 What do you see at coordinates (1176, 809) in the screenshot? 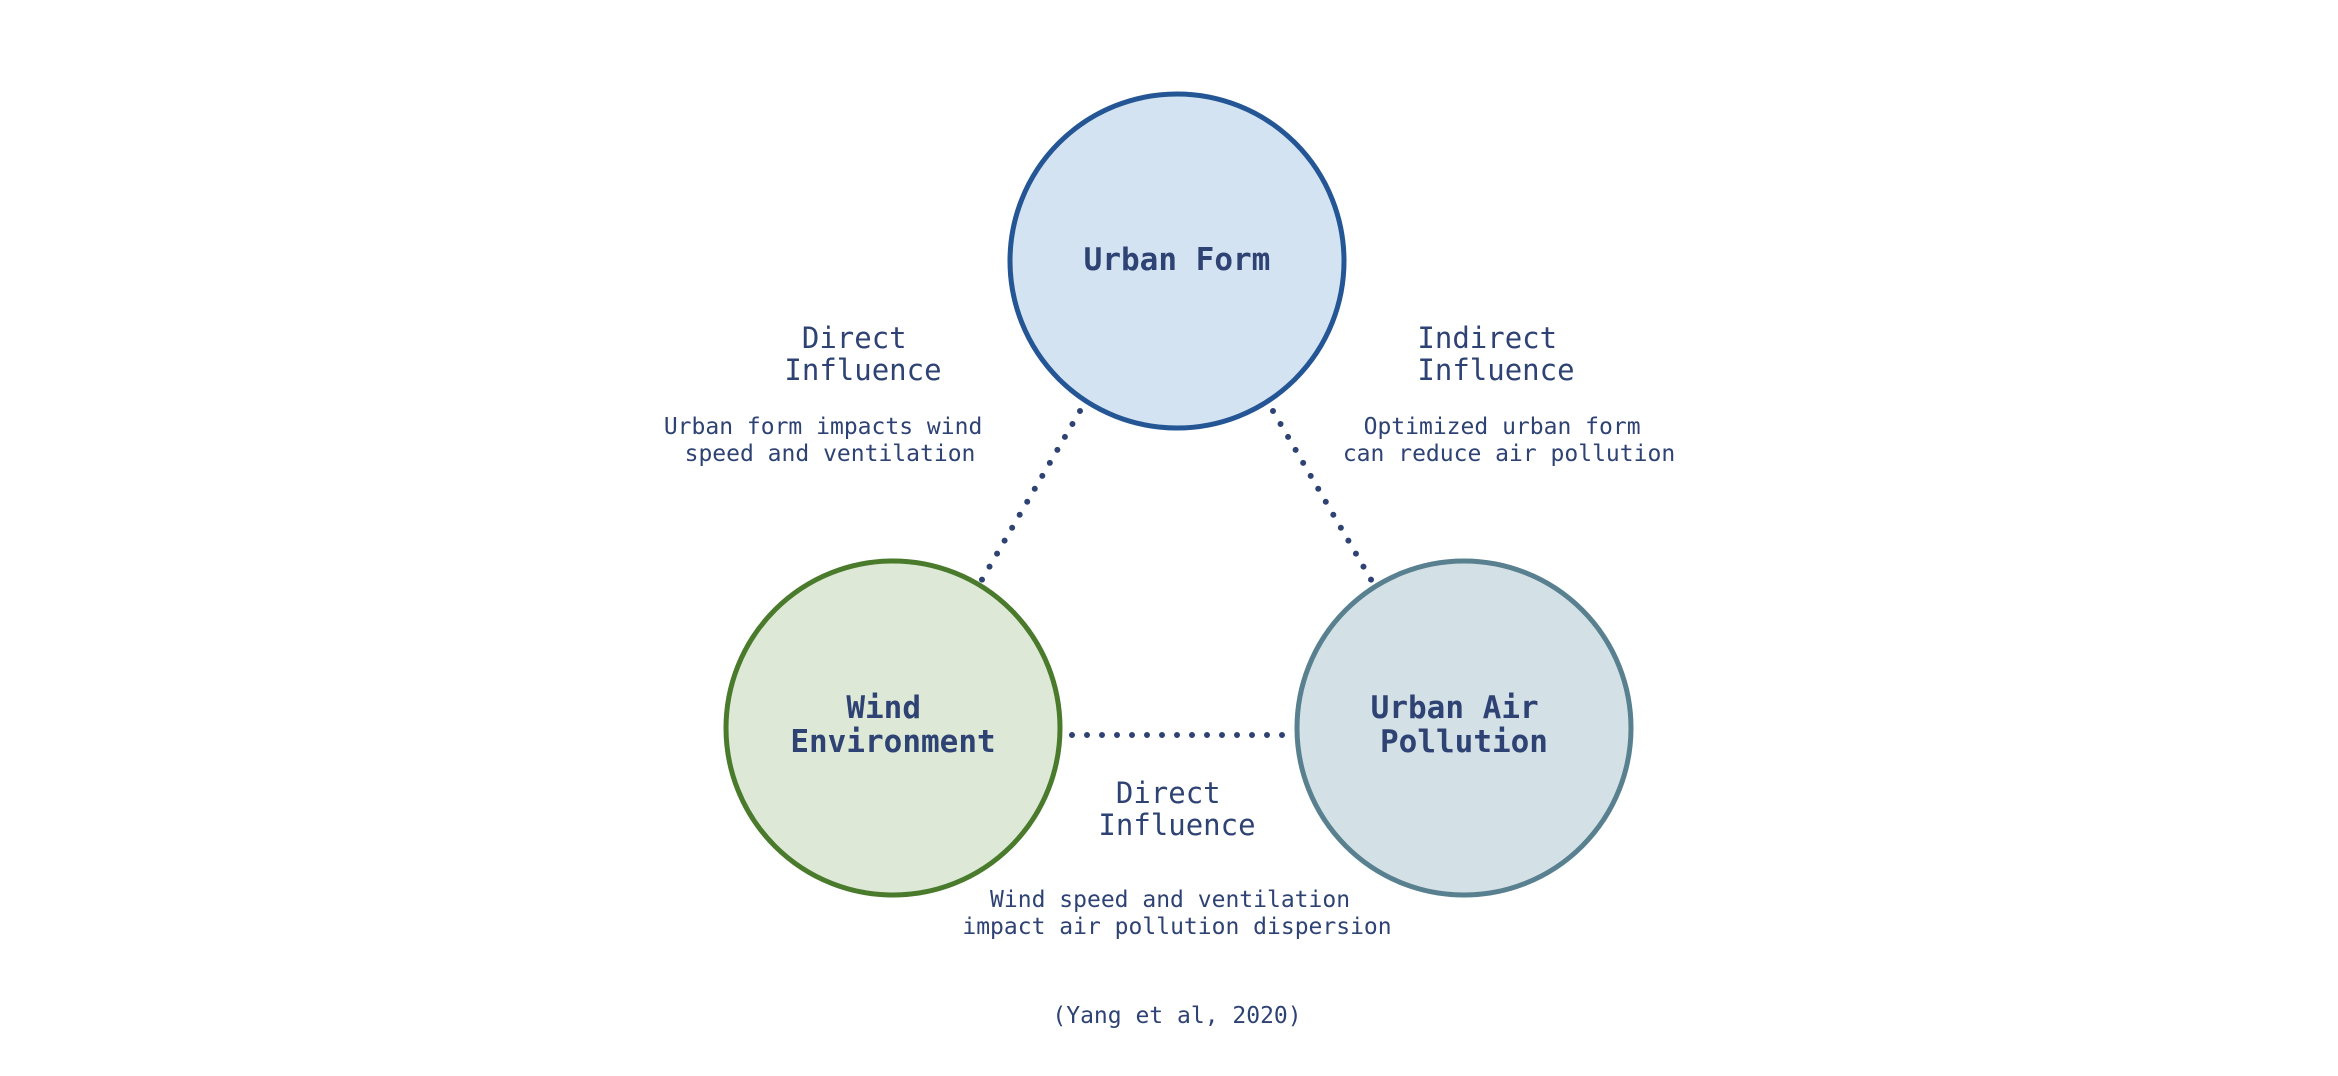
I see `edge-wind-pollution-title: Direct Influence` at bounding box center [1176, 809].